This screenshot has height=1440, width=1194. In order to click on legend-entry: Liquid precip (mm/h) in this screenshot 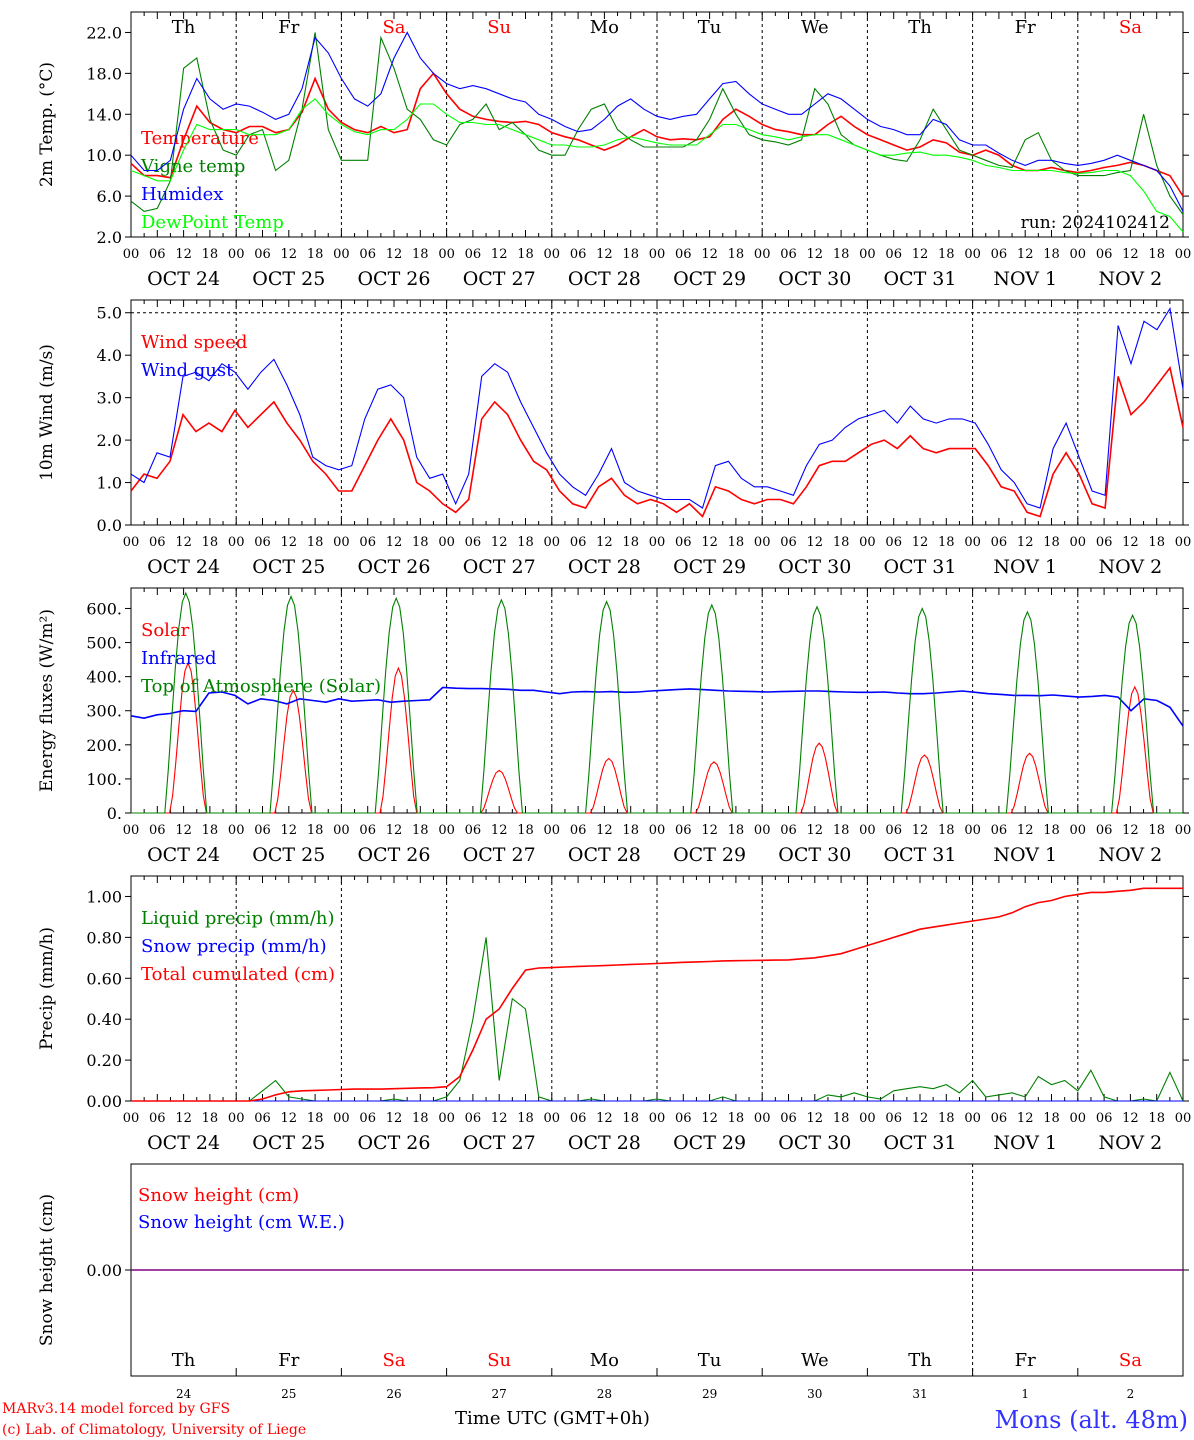, I will do `click(238, 918)`.